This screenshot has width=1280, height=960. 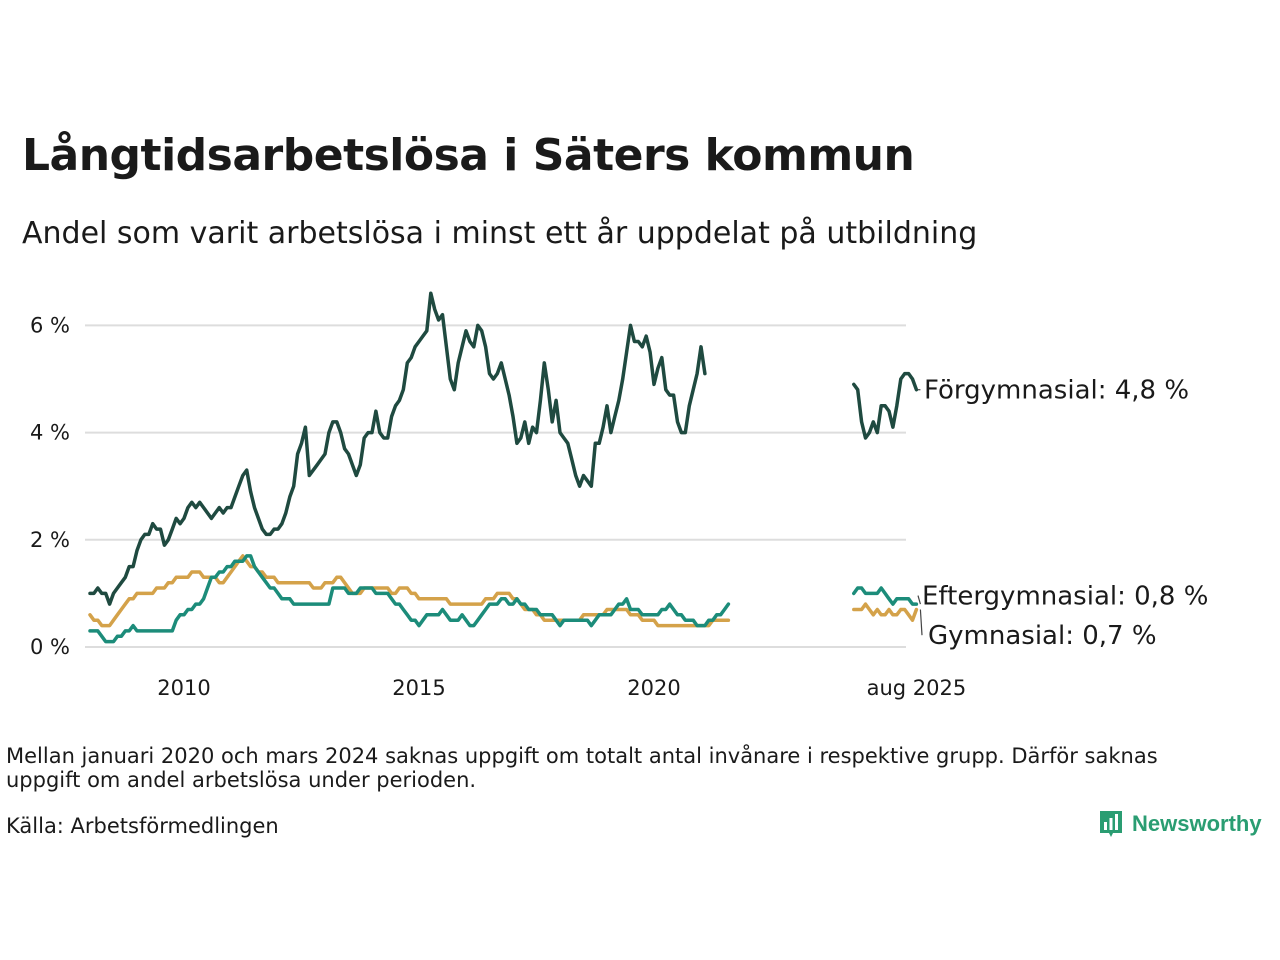 What do you see at coordinates (50, 540) in the screenshot?
I see `y-tick-label: 2 %` at bounding box center [50, 540].